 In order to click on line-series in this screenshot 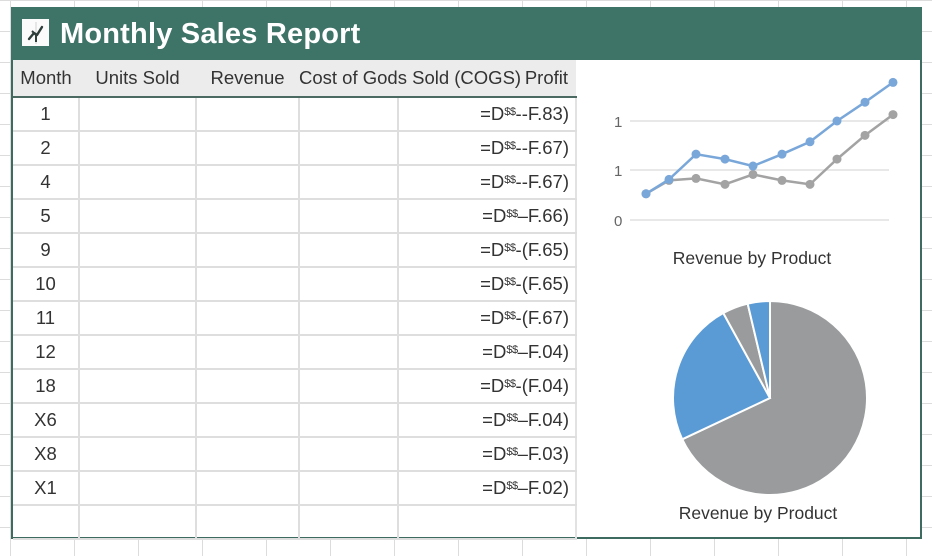, I will do `click(769, 138)`.